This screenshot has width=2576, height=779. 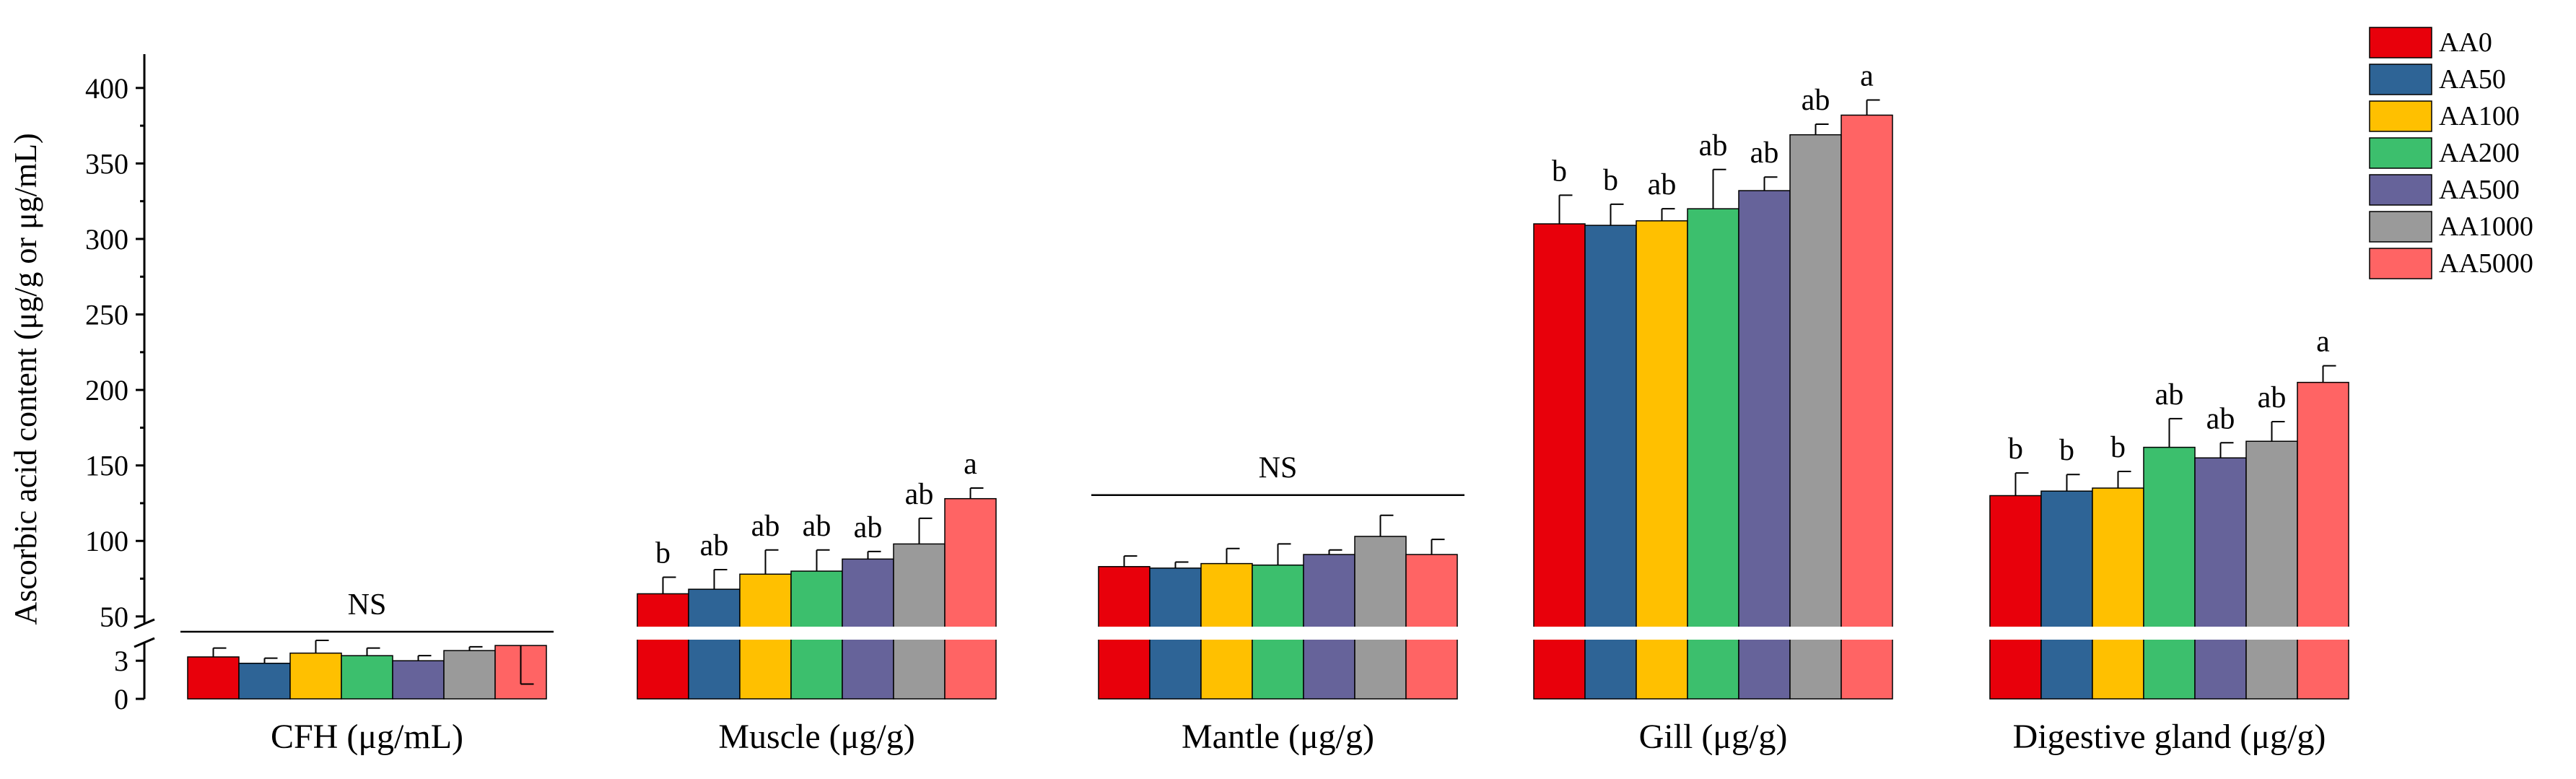 What do you see at coordinates (2486, 264) in the screenshot?
I see `legend-label-aa5000: AA5000` at bounding box center [2486, 264].